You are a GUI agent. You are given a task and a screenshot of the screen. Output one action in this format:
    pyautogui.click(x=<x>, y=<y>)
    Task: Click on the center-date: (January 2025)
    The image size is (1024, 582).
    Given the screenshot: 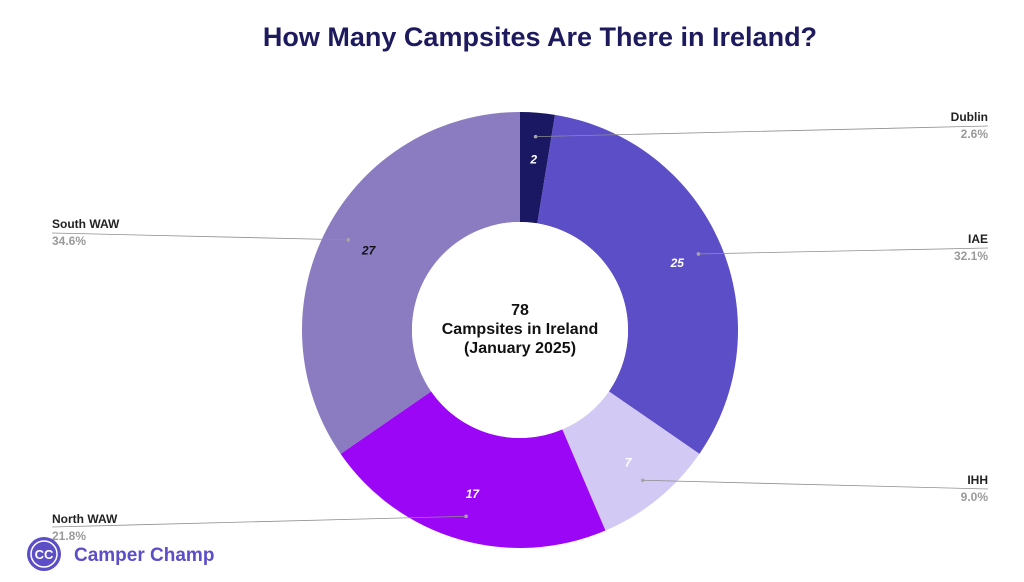 What is the action you would take?
    pyautogui.click(x=520, y=348)
    